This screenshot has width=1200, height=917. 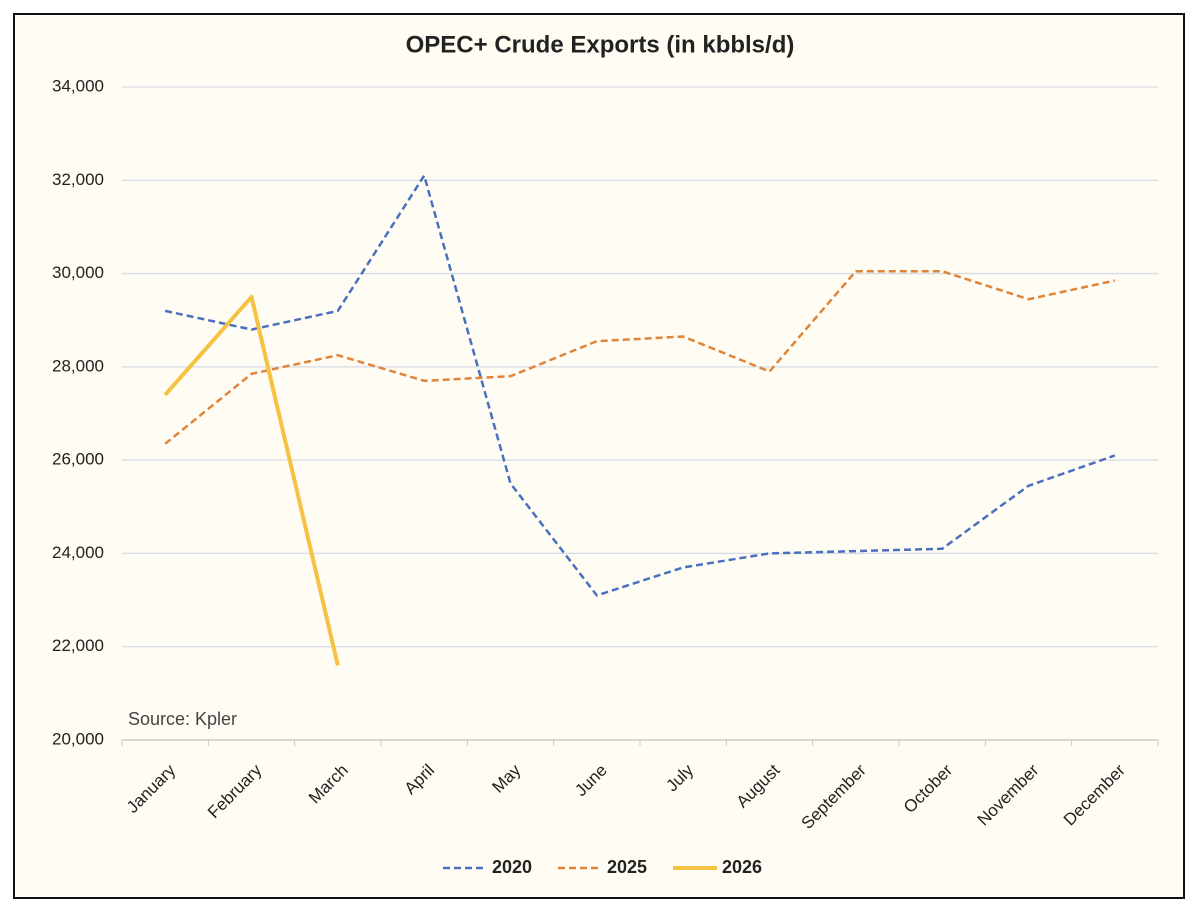 What do you see at coordinates (78, 645) in the screenshot?
I see `y-tick-label: 22,000` at bounding box center [78, 645].